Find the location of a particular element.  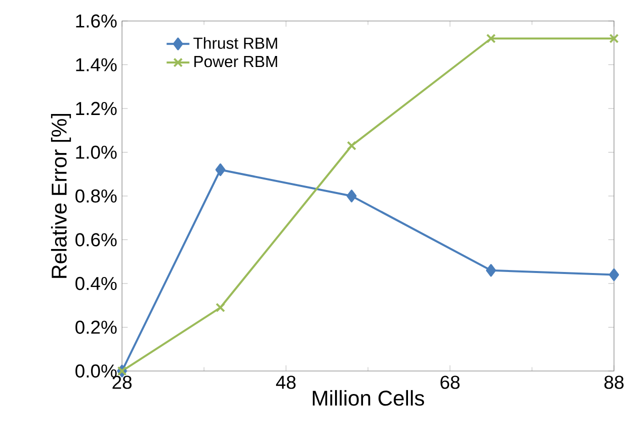

y-tick-label: 0.4% is located at coordinates (96, 283).